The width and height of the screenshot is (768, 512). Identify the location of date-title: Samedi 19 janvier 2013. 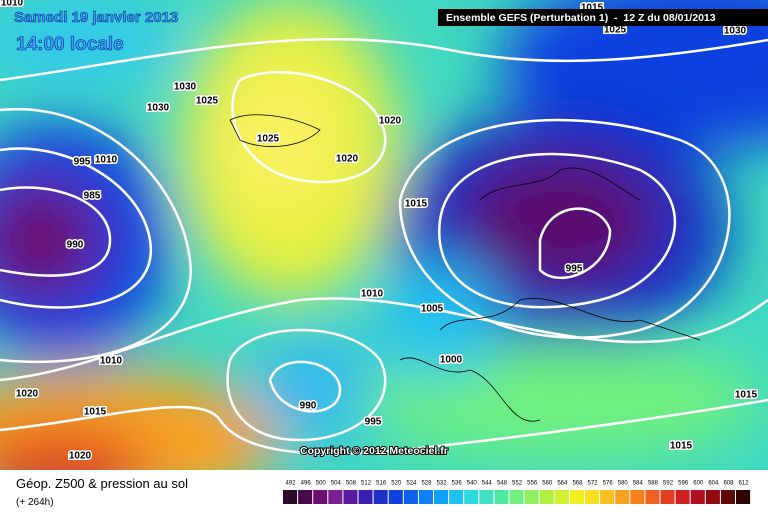
(96, 17).